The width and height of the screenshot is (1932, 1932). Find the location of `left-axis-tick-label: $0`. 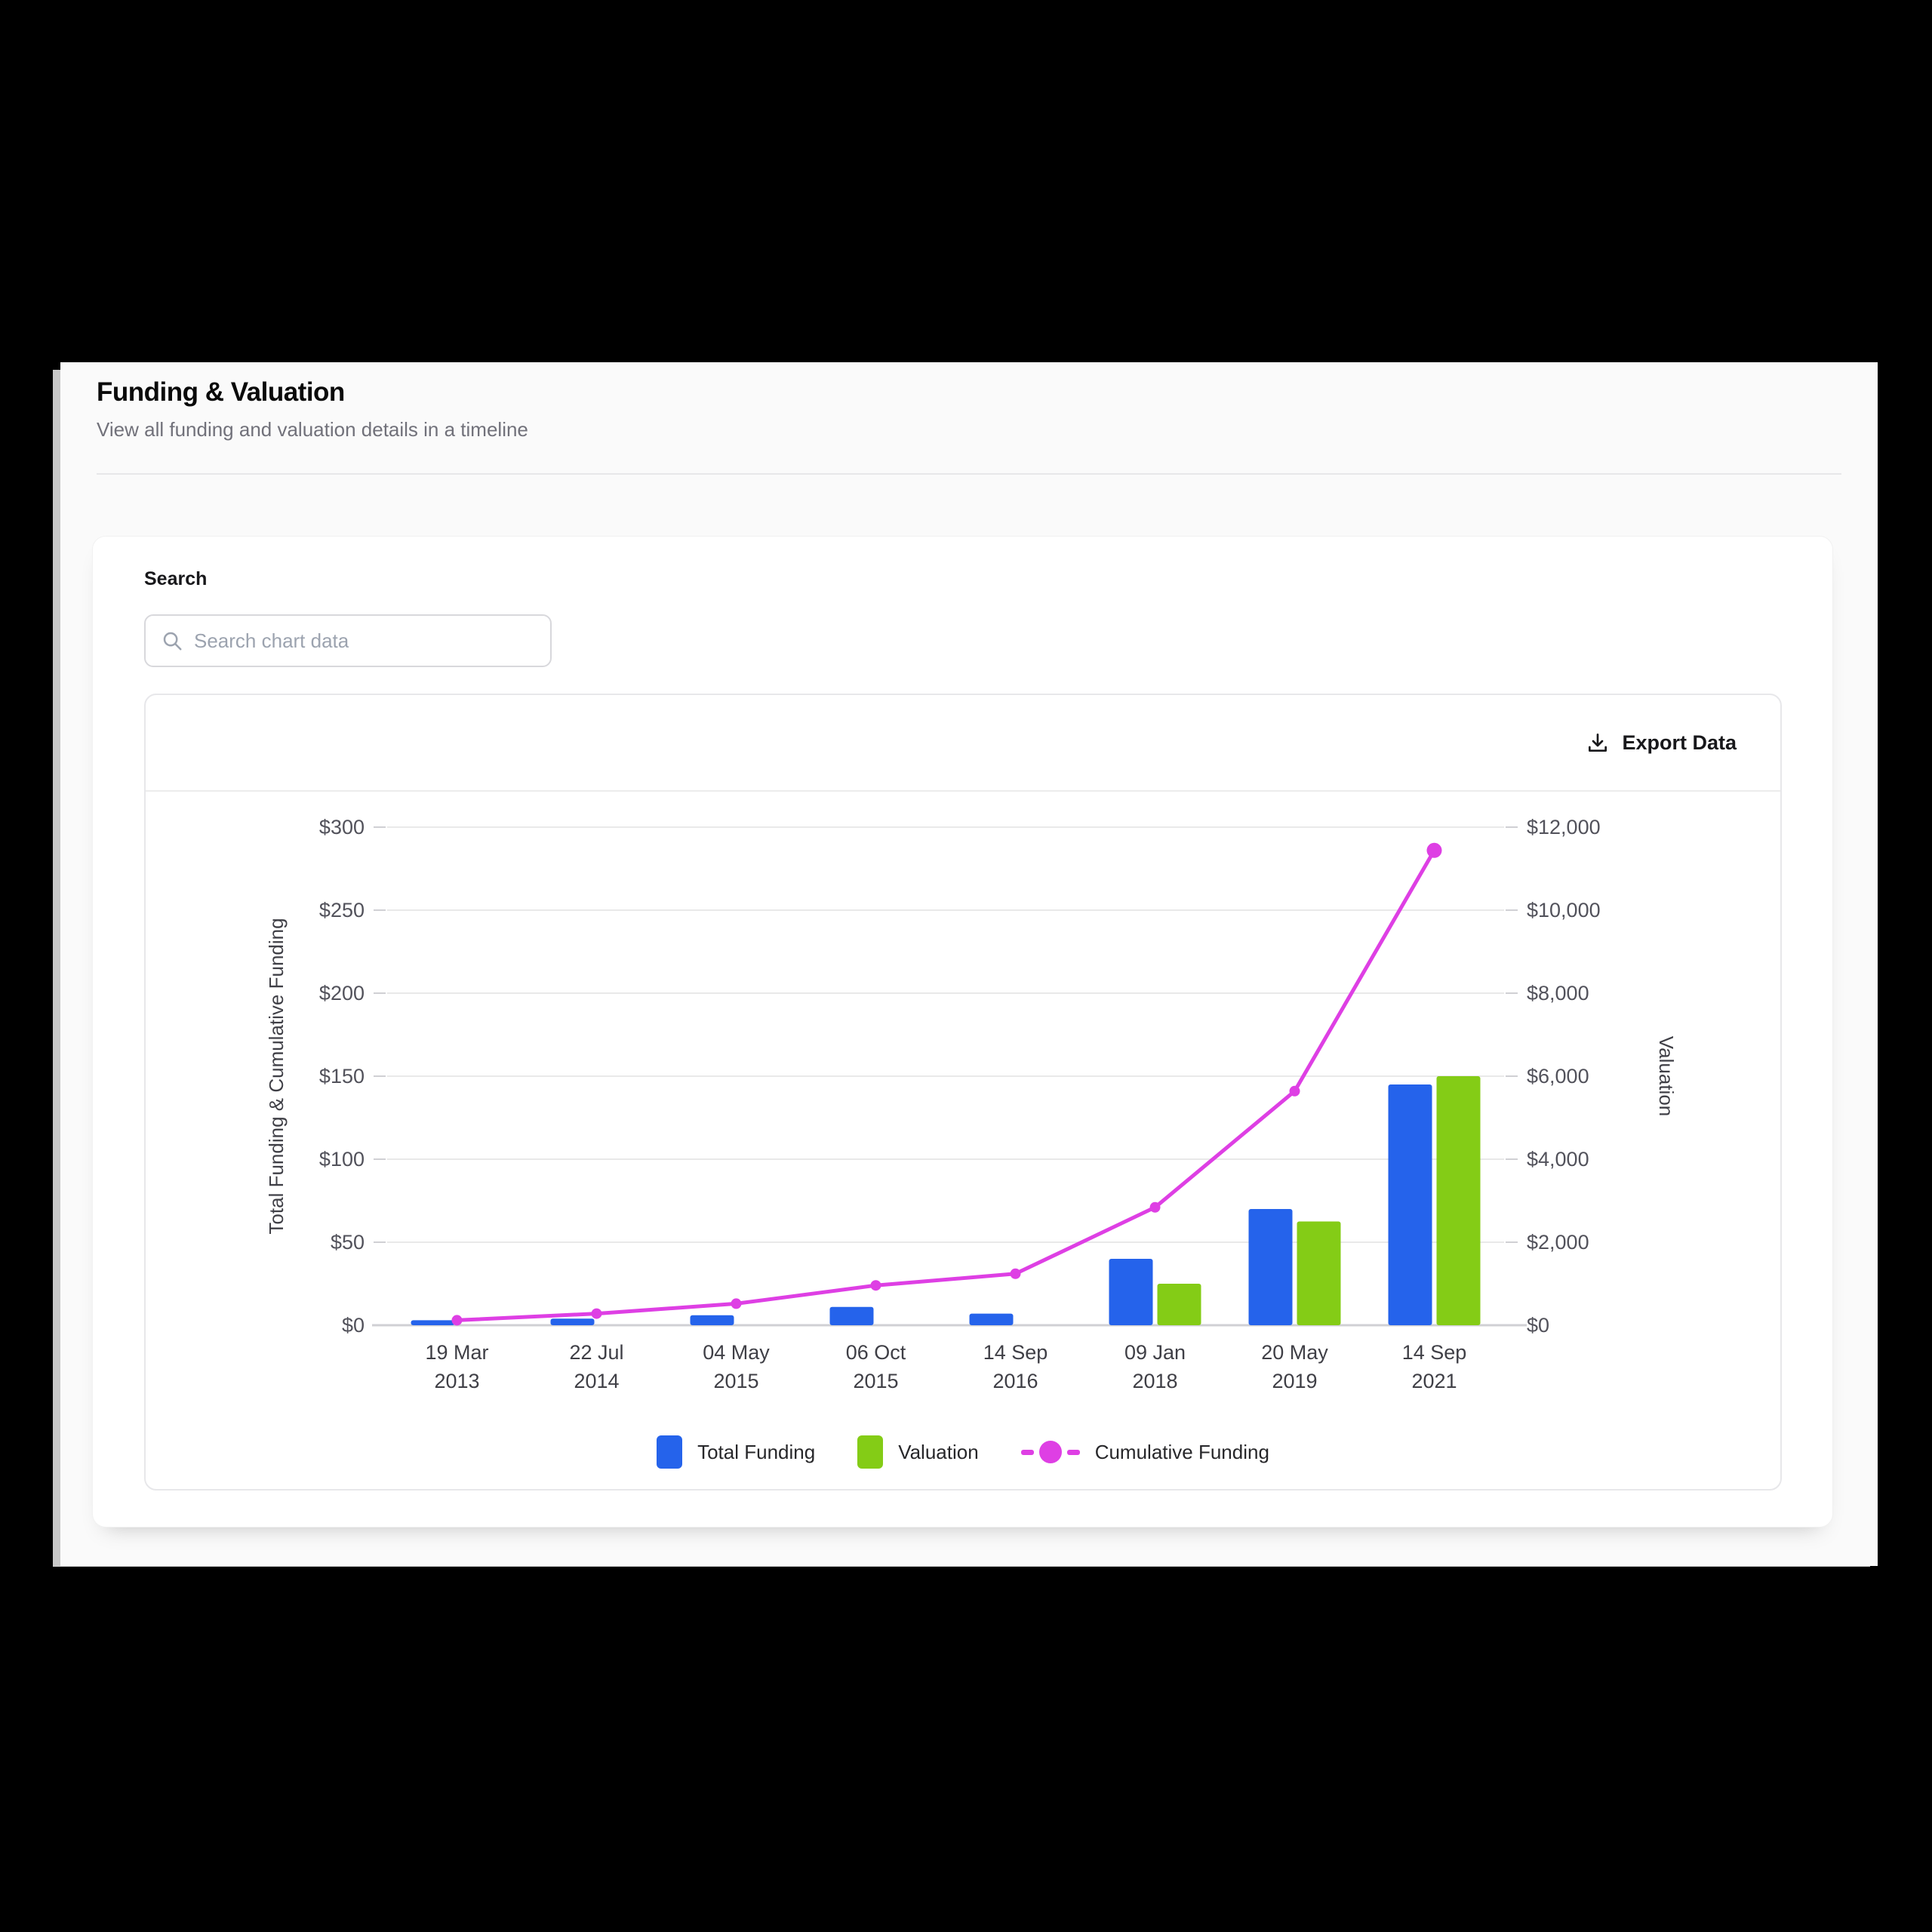

left-axis-tick-label: $0 is located at coordinates (353, 1325).